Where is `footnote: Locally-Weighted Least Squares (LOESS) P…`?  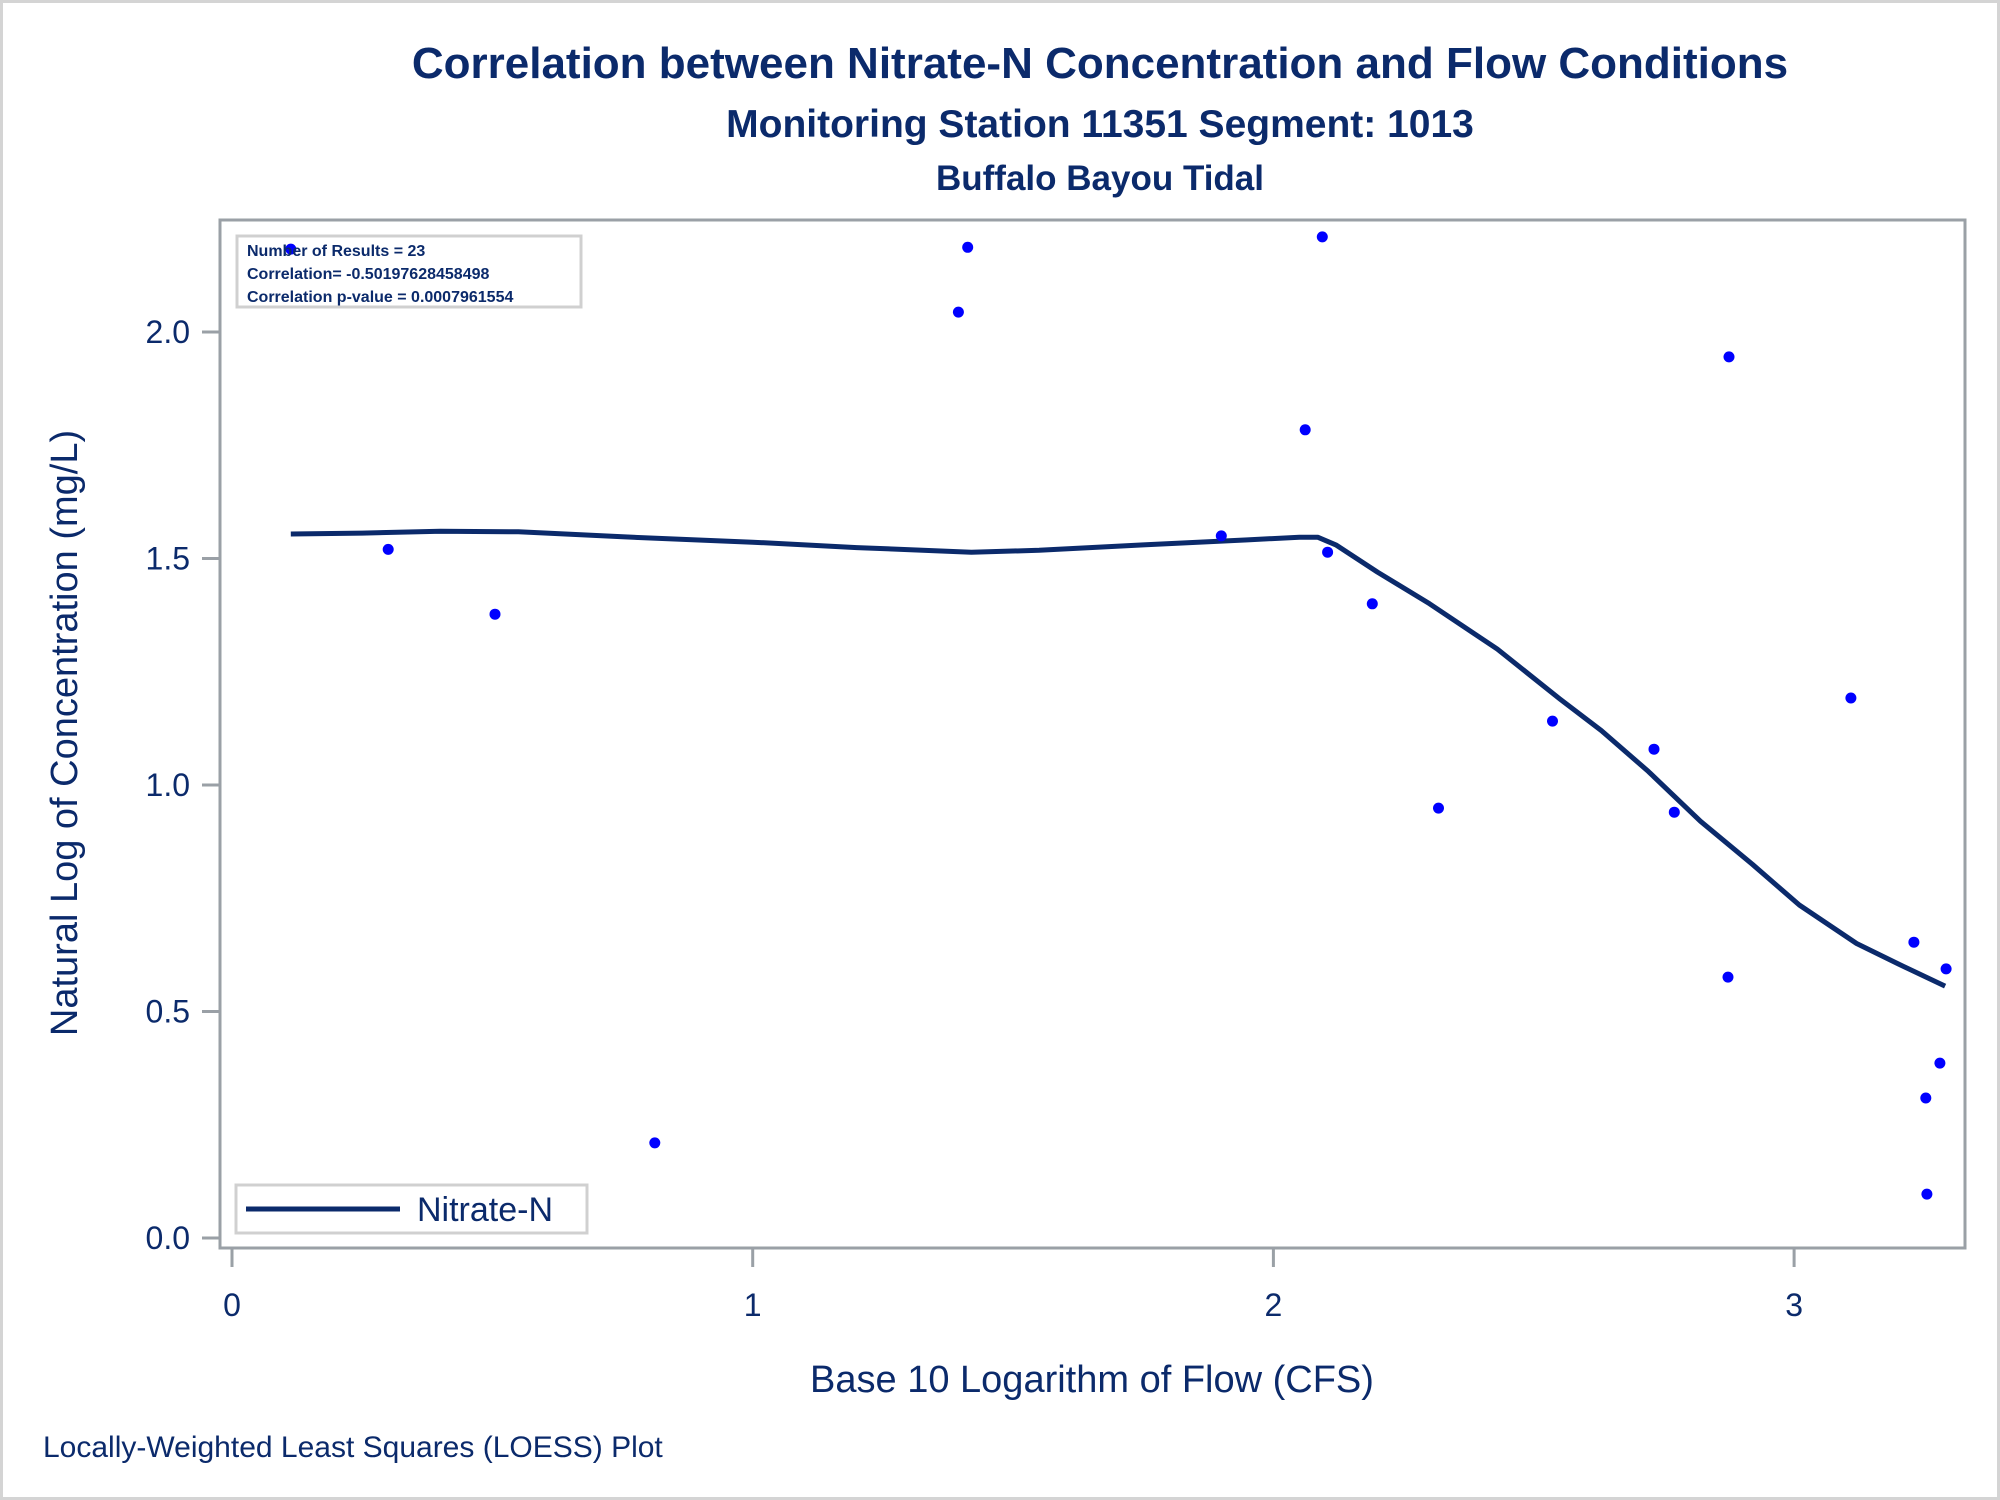
footnote: Locally-Weighted Least Squares (LOESS) P… is located at coordinates (353, 1447).